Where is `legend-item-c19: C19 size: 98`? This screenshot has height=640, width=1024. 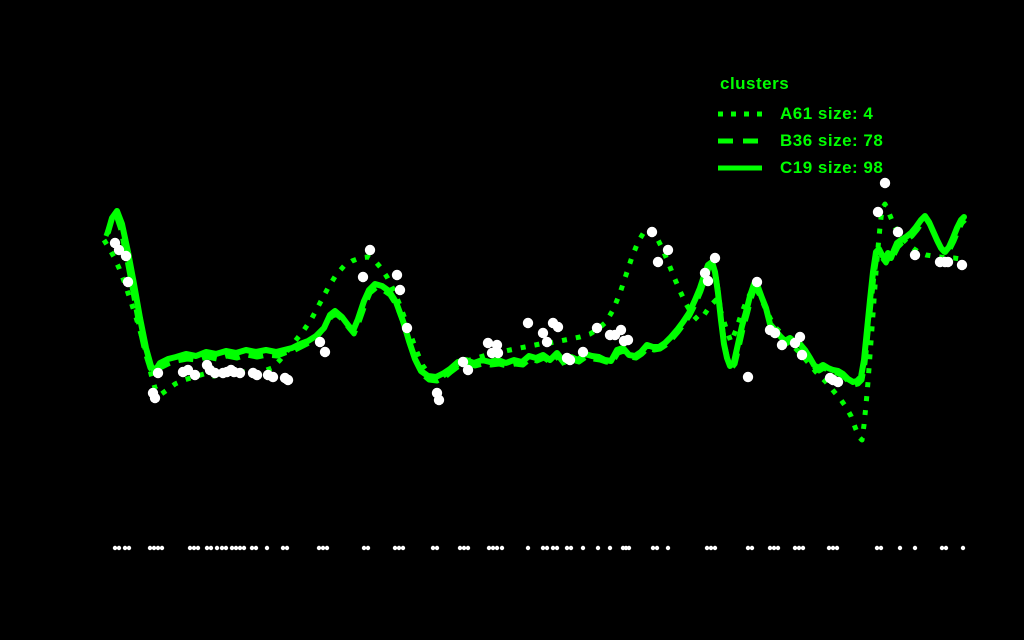 legend-item-c19: C19 size: 98 is located at coordinates (799, 167).